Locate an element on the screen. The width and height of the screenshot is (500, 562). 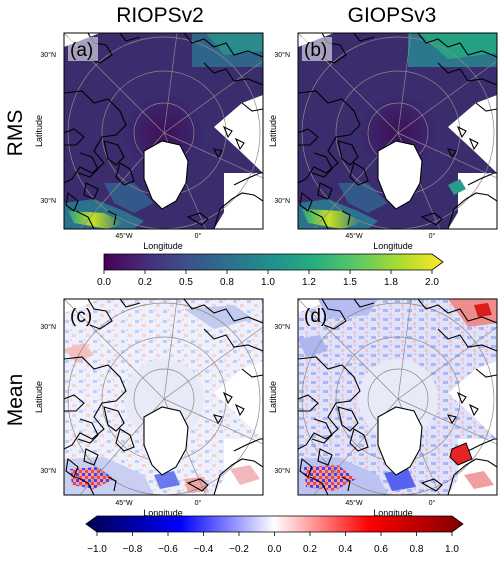
rms-colorbar-tick-label: 2.0 is located at coordinates (432, 282).